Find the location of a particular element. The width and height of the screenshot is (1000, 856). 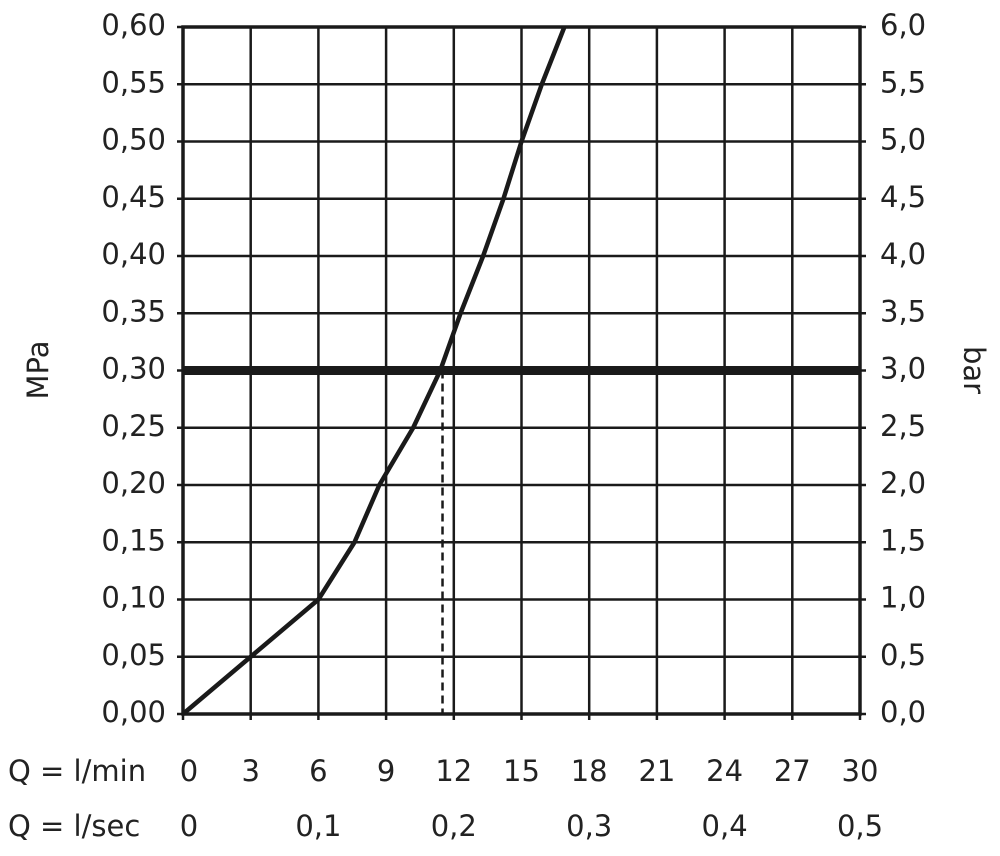

y-tick-label: 0,35 is located at coordinates (133, 311).